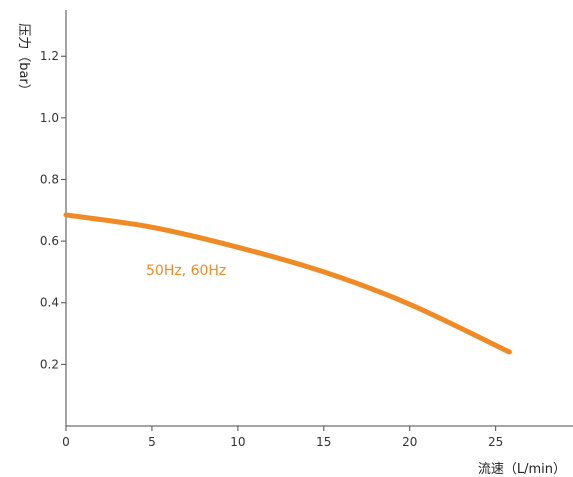 The height and width of the screenshot is (477, 573). Describe the element at coordinates (186, 271) in the screenshot. I see `series-label: 50Hz, 60Hz` at that location.